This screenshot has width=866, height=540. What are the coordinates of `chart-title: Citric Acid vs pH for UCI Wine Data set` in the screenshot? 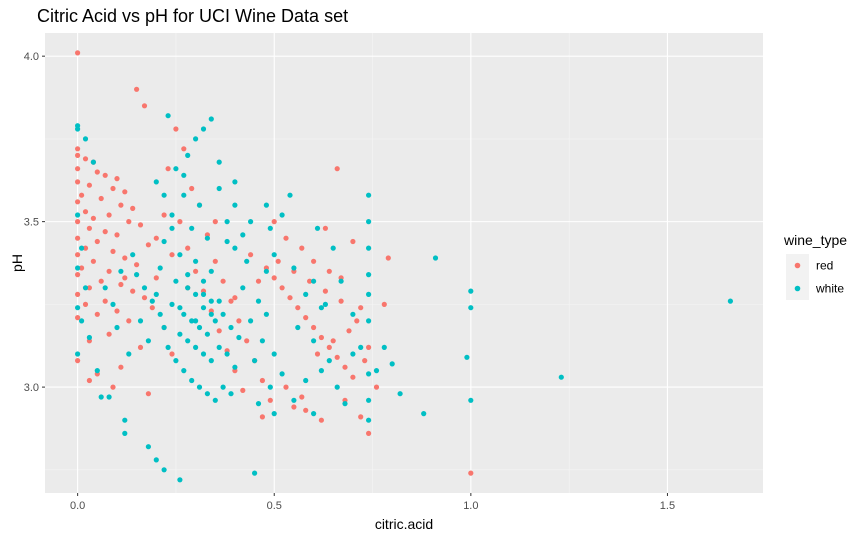 It's located at (192, 16).